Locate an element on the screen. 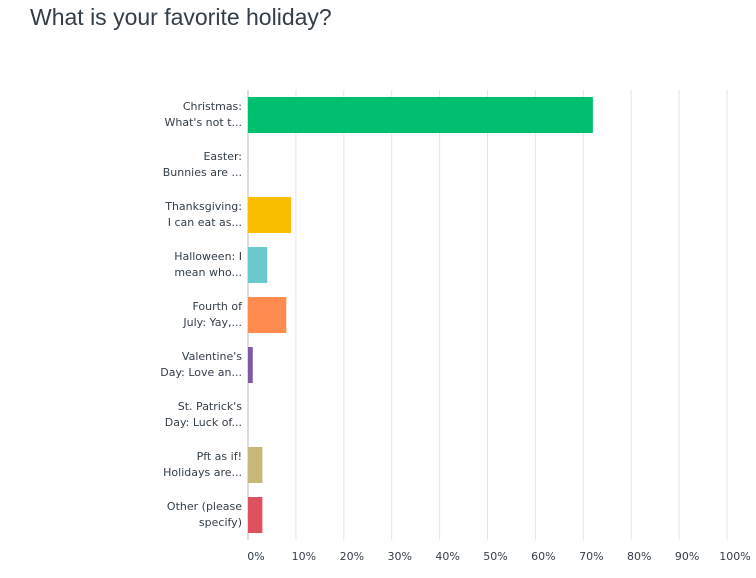  x-tick-label: 40% is located at coordinates (447, 556).